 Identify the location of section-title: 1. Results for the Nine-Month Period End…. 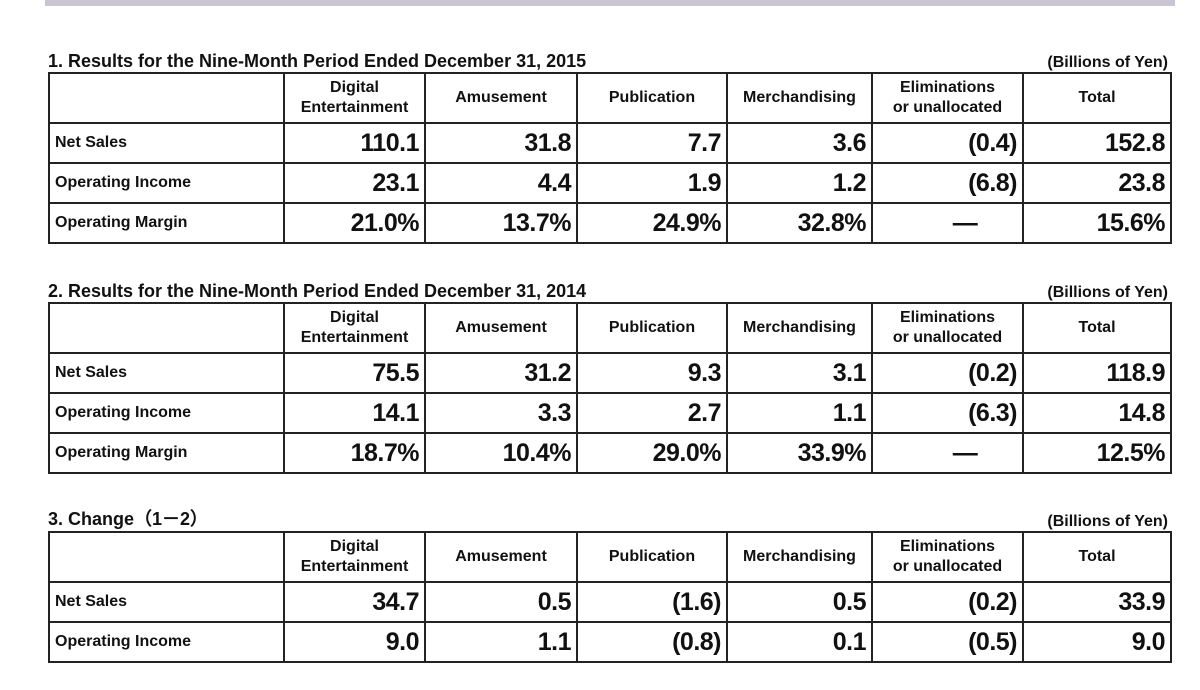
(317, 61).